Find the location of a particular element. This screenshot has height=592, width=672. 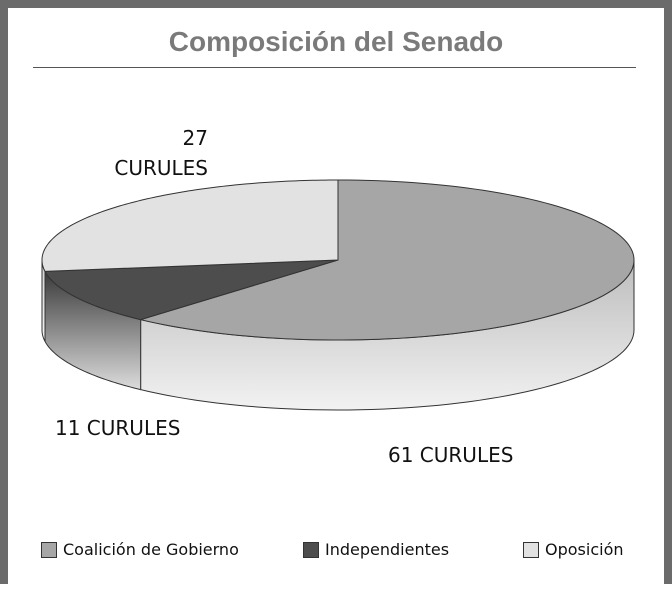

legend-label: Independientes is located at coordinates (387, 549).